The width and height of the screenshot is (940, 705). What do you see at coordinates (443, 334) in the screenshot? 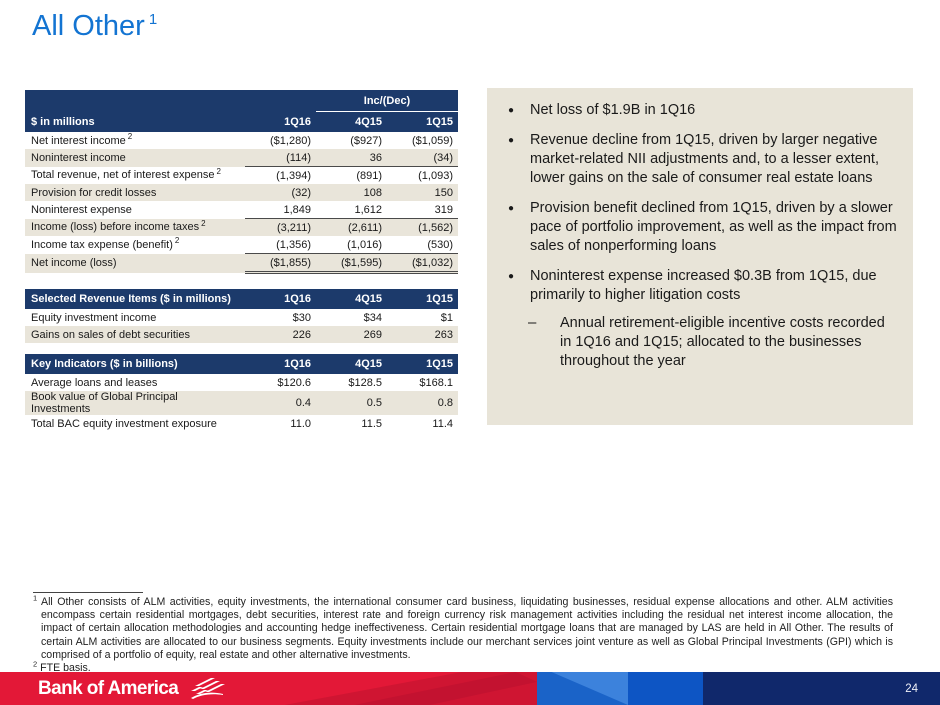
I see `cell-1q15: 263` at bounding box center [443, 334].